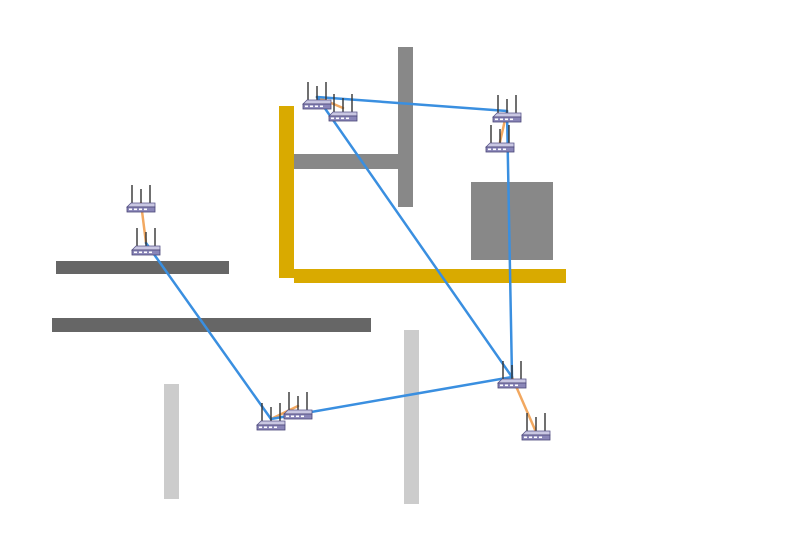 This screenshot has width=792, height=545. I want to click on wireless-router-icon-e-top, so click(512, 375).